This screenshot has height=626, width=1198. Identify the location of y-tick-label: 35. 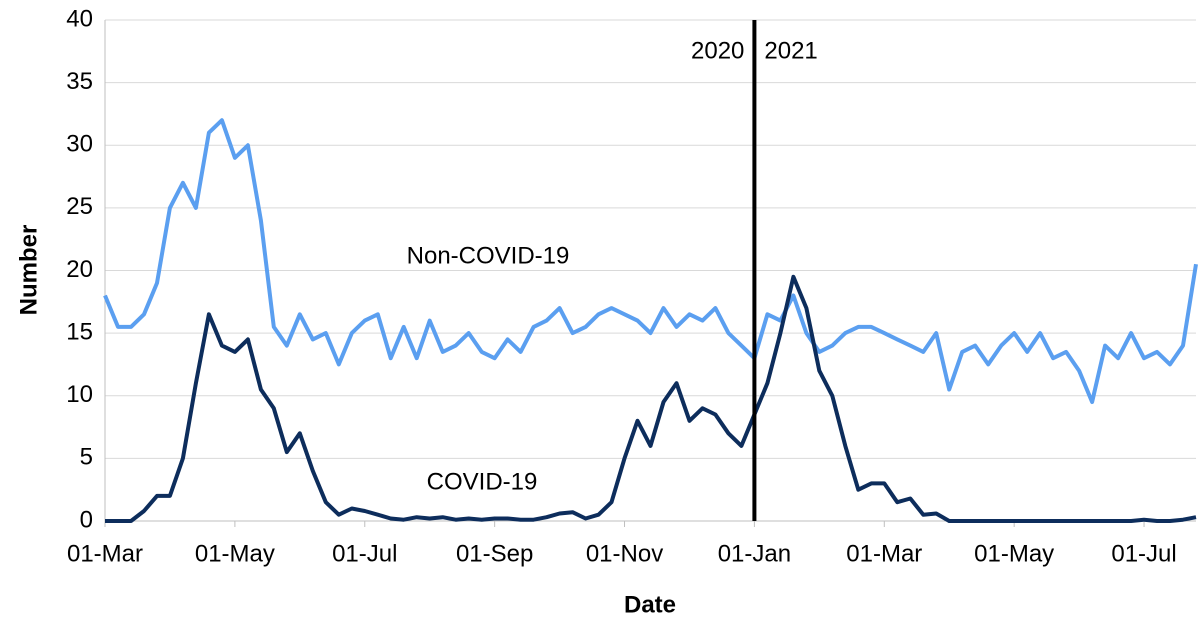
(79, 81).